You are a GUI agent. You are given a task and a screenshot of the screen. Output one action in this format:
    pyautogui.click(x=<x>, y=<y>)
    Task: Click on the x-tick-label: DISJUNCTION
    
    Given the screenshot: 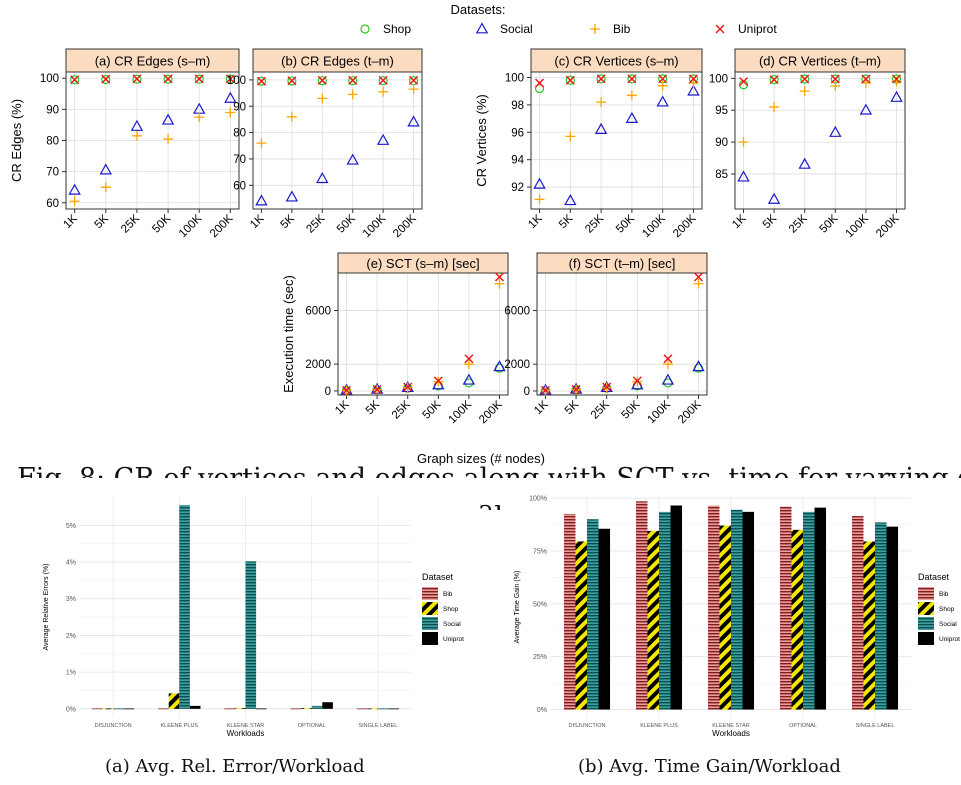 What is the action you would take?
    pyautogui.click(x=113, y=726)
    